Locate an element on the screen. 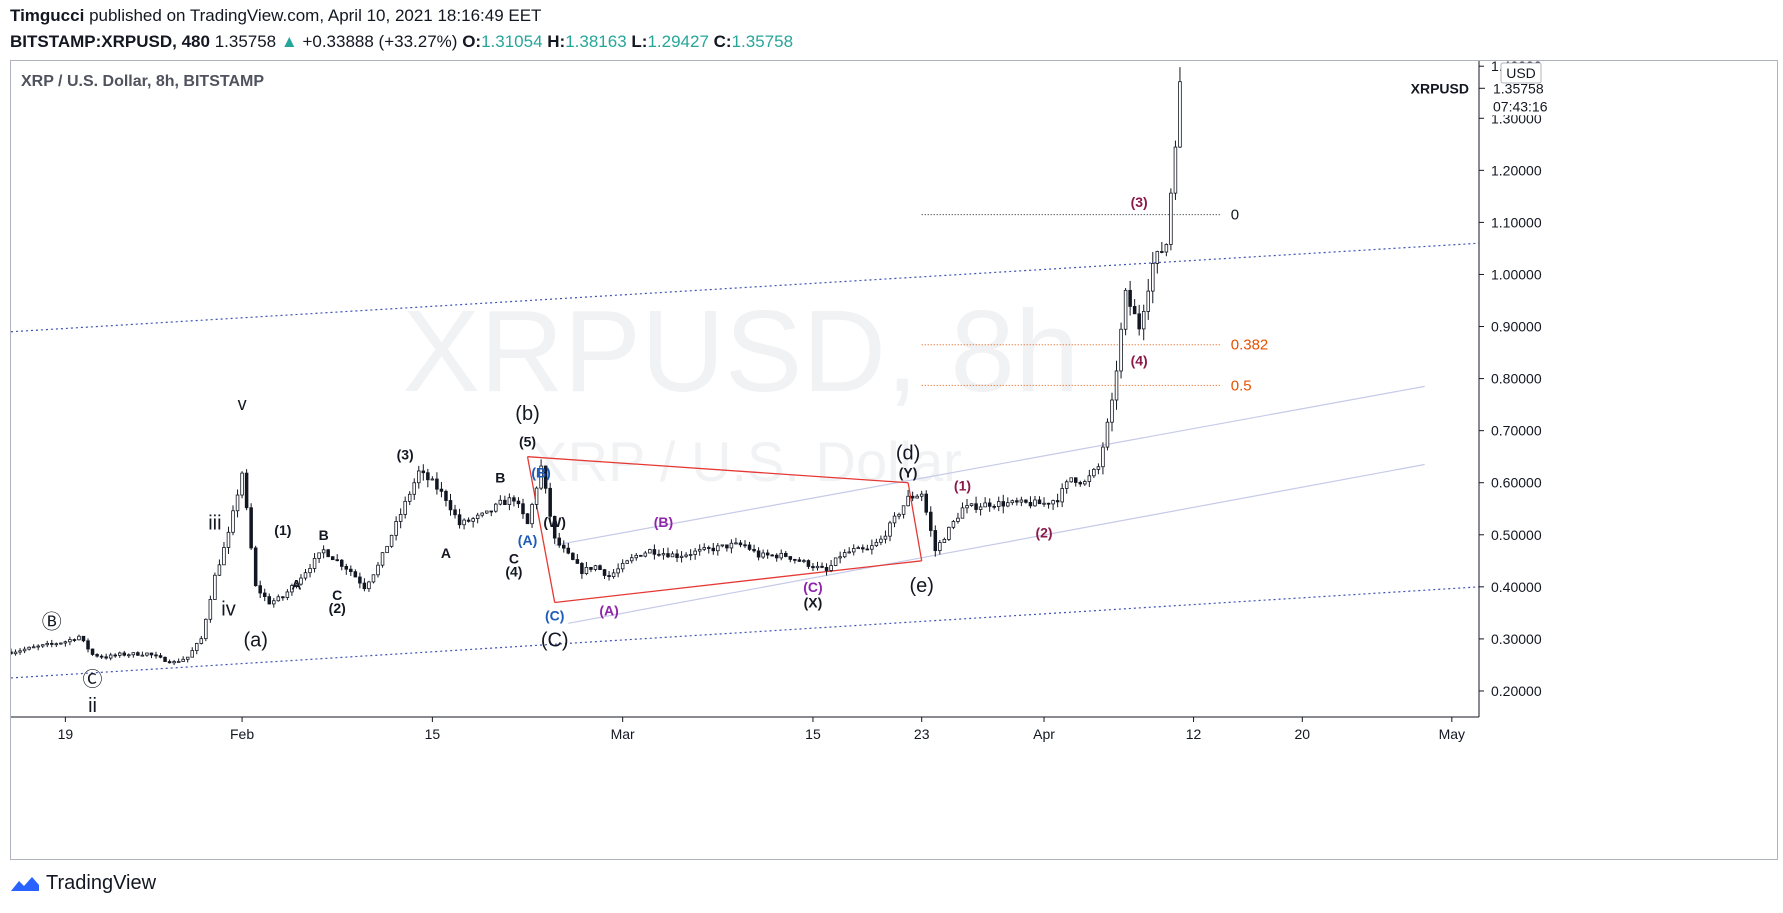 This screenshot has height=913, width=1783. outer-channel-line is located at coordinates (745, 287).